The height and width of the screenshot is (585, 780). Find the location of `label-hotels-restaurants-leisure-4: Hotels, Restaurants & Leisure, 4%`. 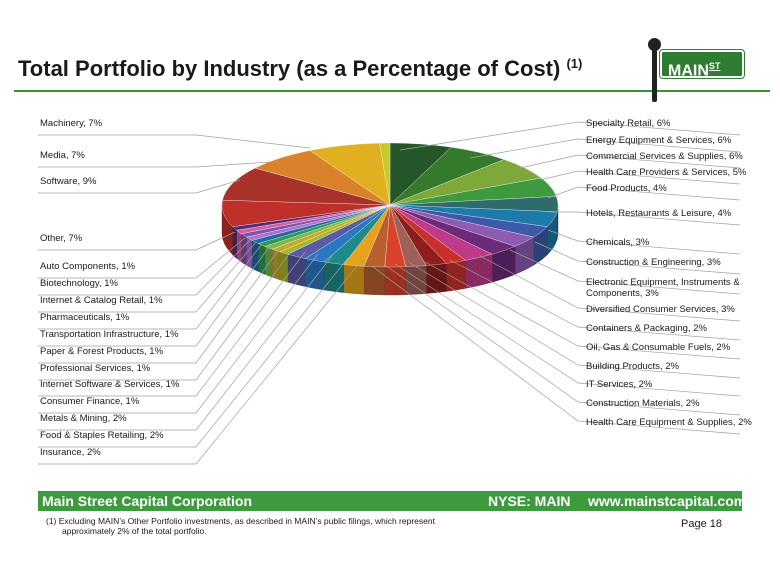

label-hotels-restaurants-leisure-4: Hotels, Restaurants & Leisure, 4% is located at coordinates (659, 213).